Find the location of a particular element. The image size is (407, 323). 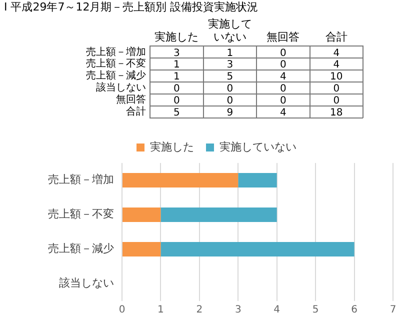

x-tick-label: 5 is located at coordinates (315, 310).